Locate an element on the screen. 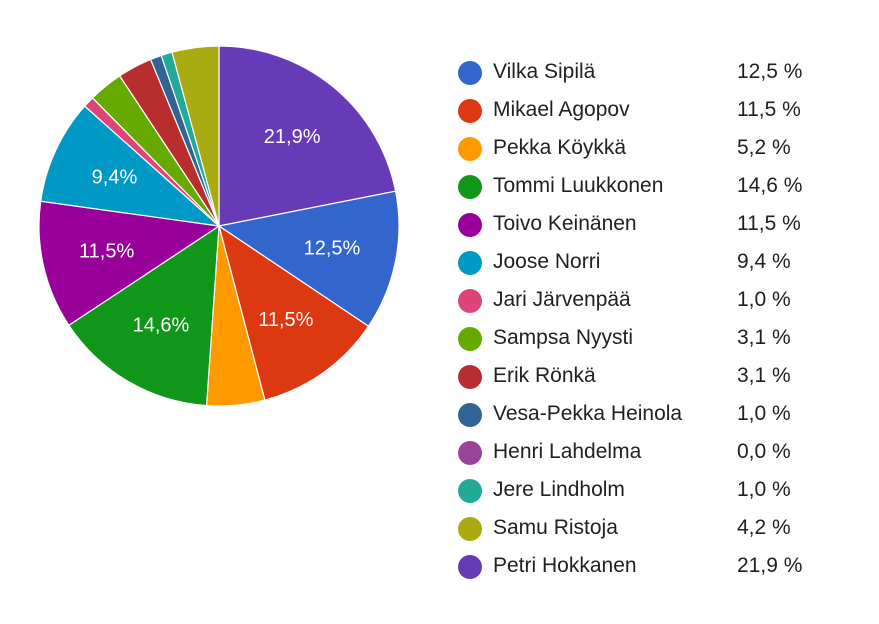 The height and width of the screenshot is (624, 879). legend-label: Tommi Luukkonen is located at coordinates (578, 185).